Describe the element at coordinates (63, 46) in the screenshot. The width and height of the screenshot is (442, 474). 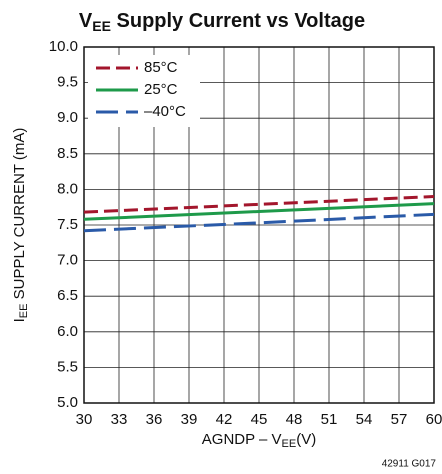
I see `y-tick-label: 10.0` at that location.